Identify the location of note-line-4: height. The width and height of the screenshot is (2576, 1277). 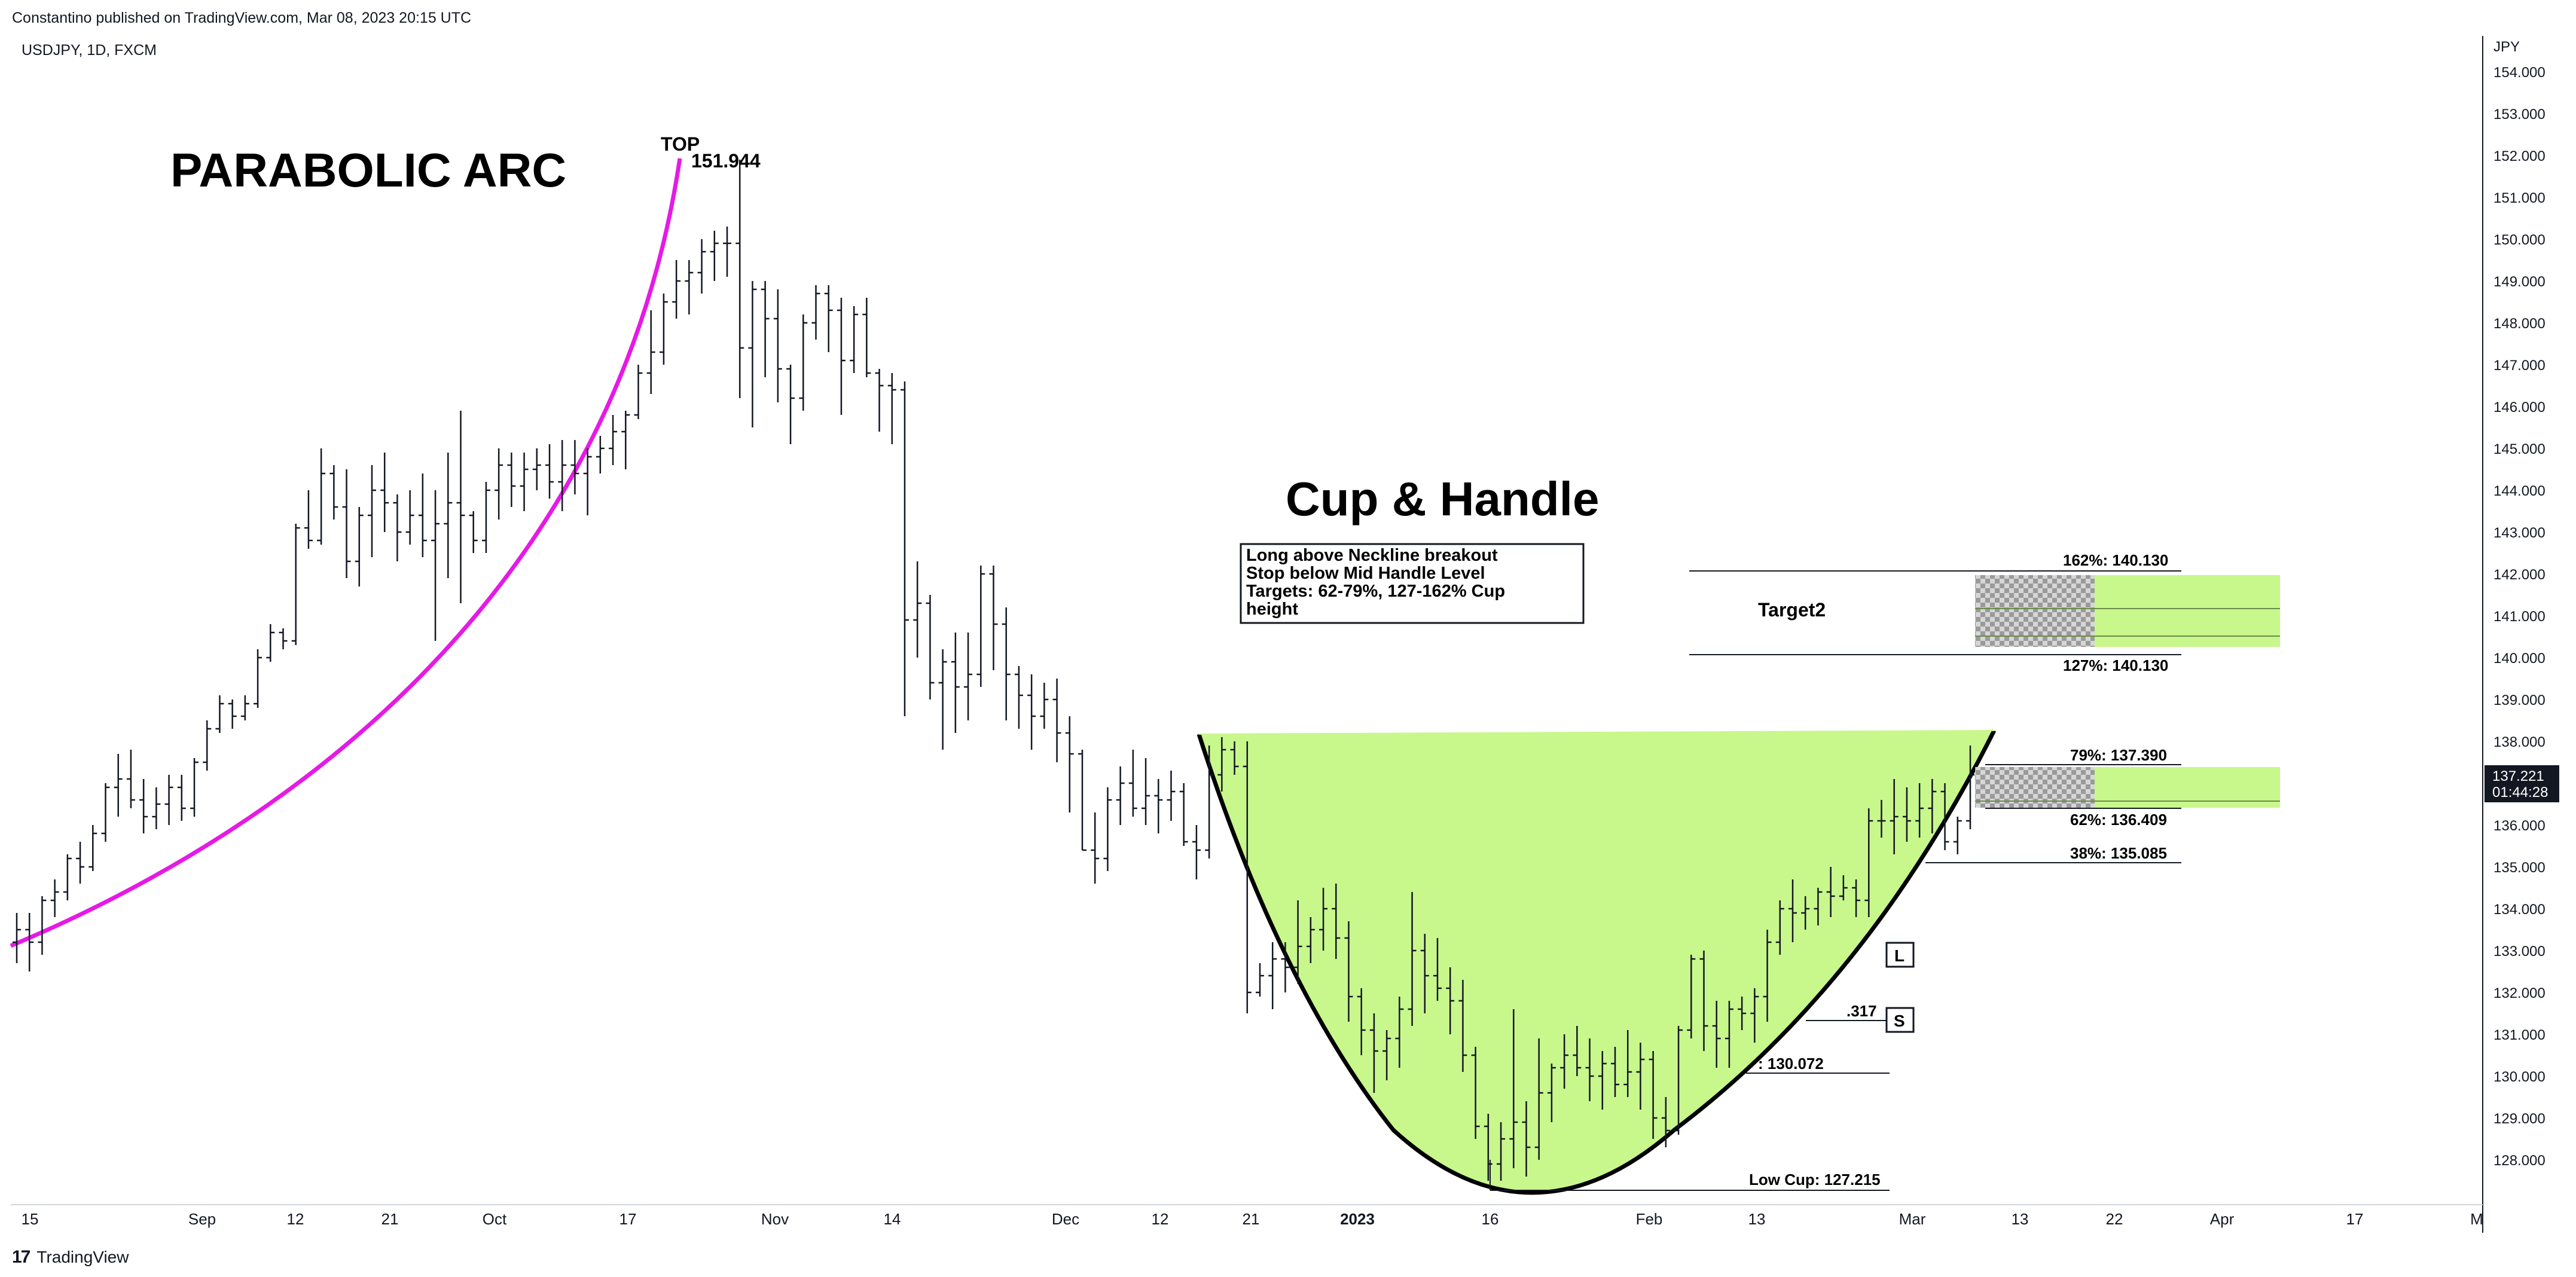
(1272, 609).